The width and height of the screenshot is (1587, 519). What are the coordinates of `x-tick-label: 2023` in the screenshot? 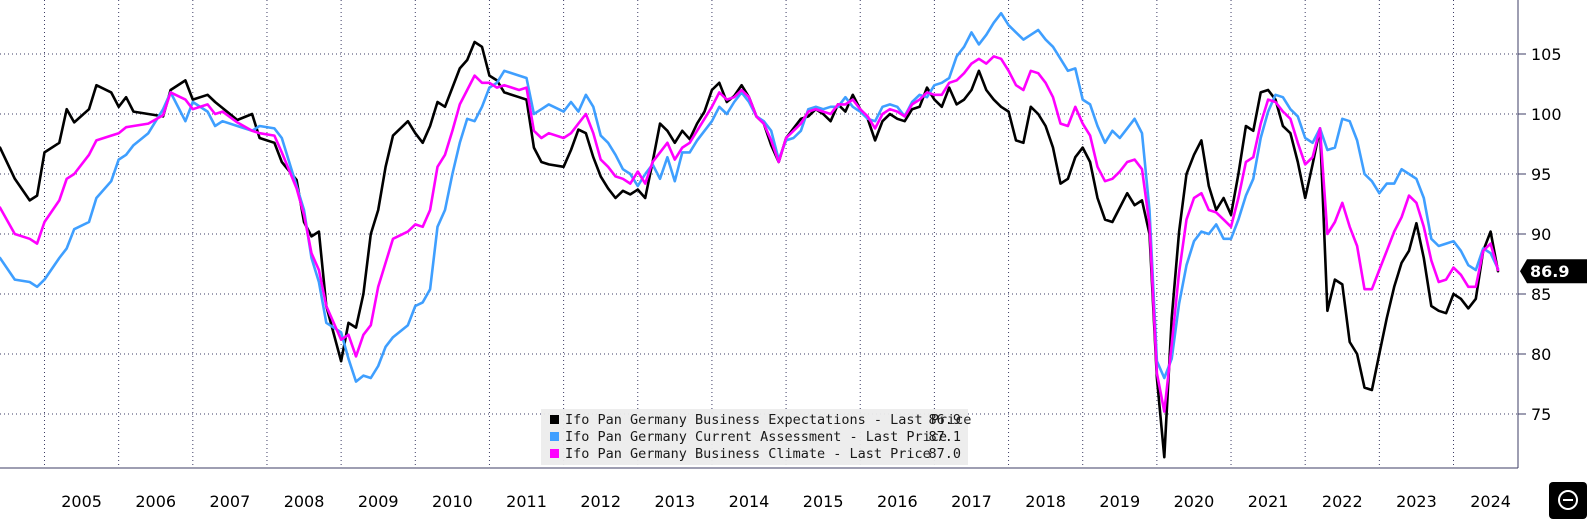 It's located at (1416, 501).